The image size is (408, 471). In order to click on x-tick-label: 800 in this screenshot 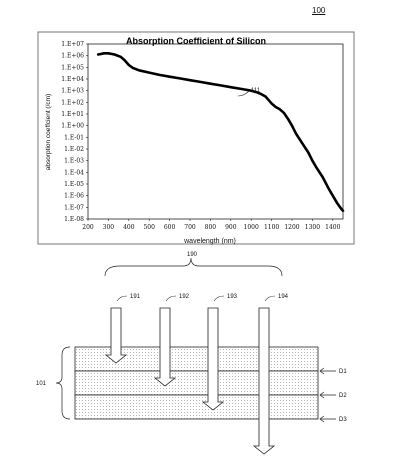, I will do `click(211, 227)`.